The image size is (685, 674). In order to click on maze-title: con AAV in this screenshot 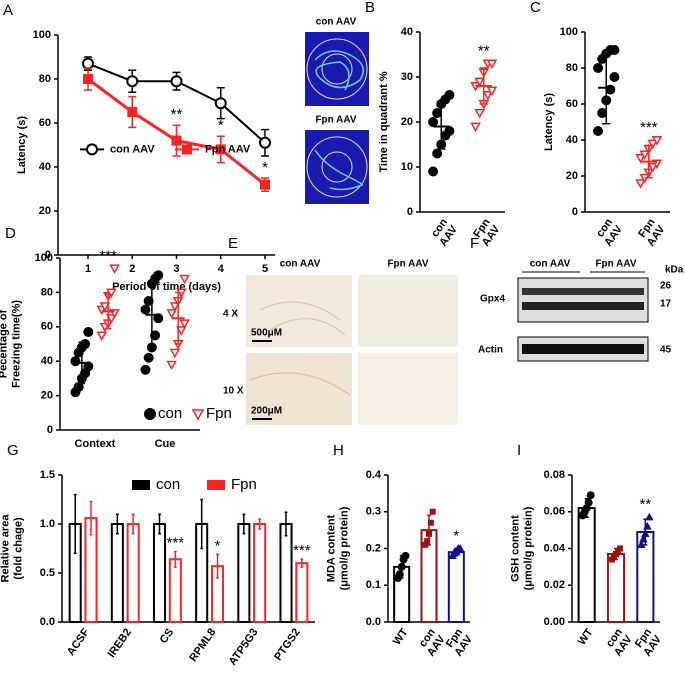, I will do `click(336, 22)`.